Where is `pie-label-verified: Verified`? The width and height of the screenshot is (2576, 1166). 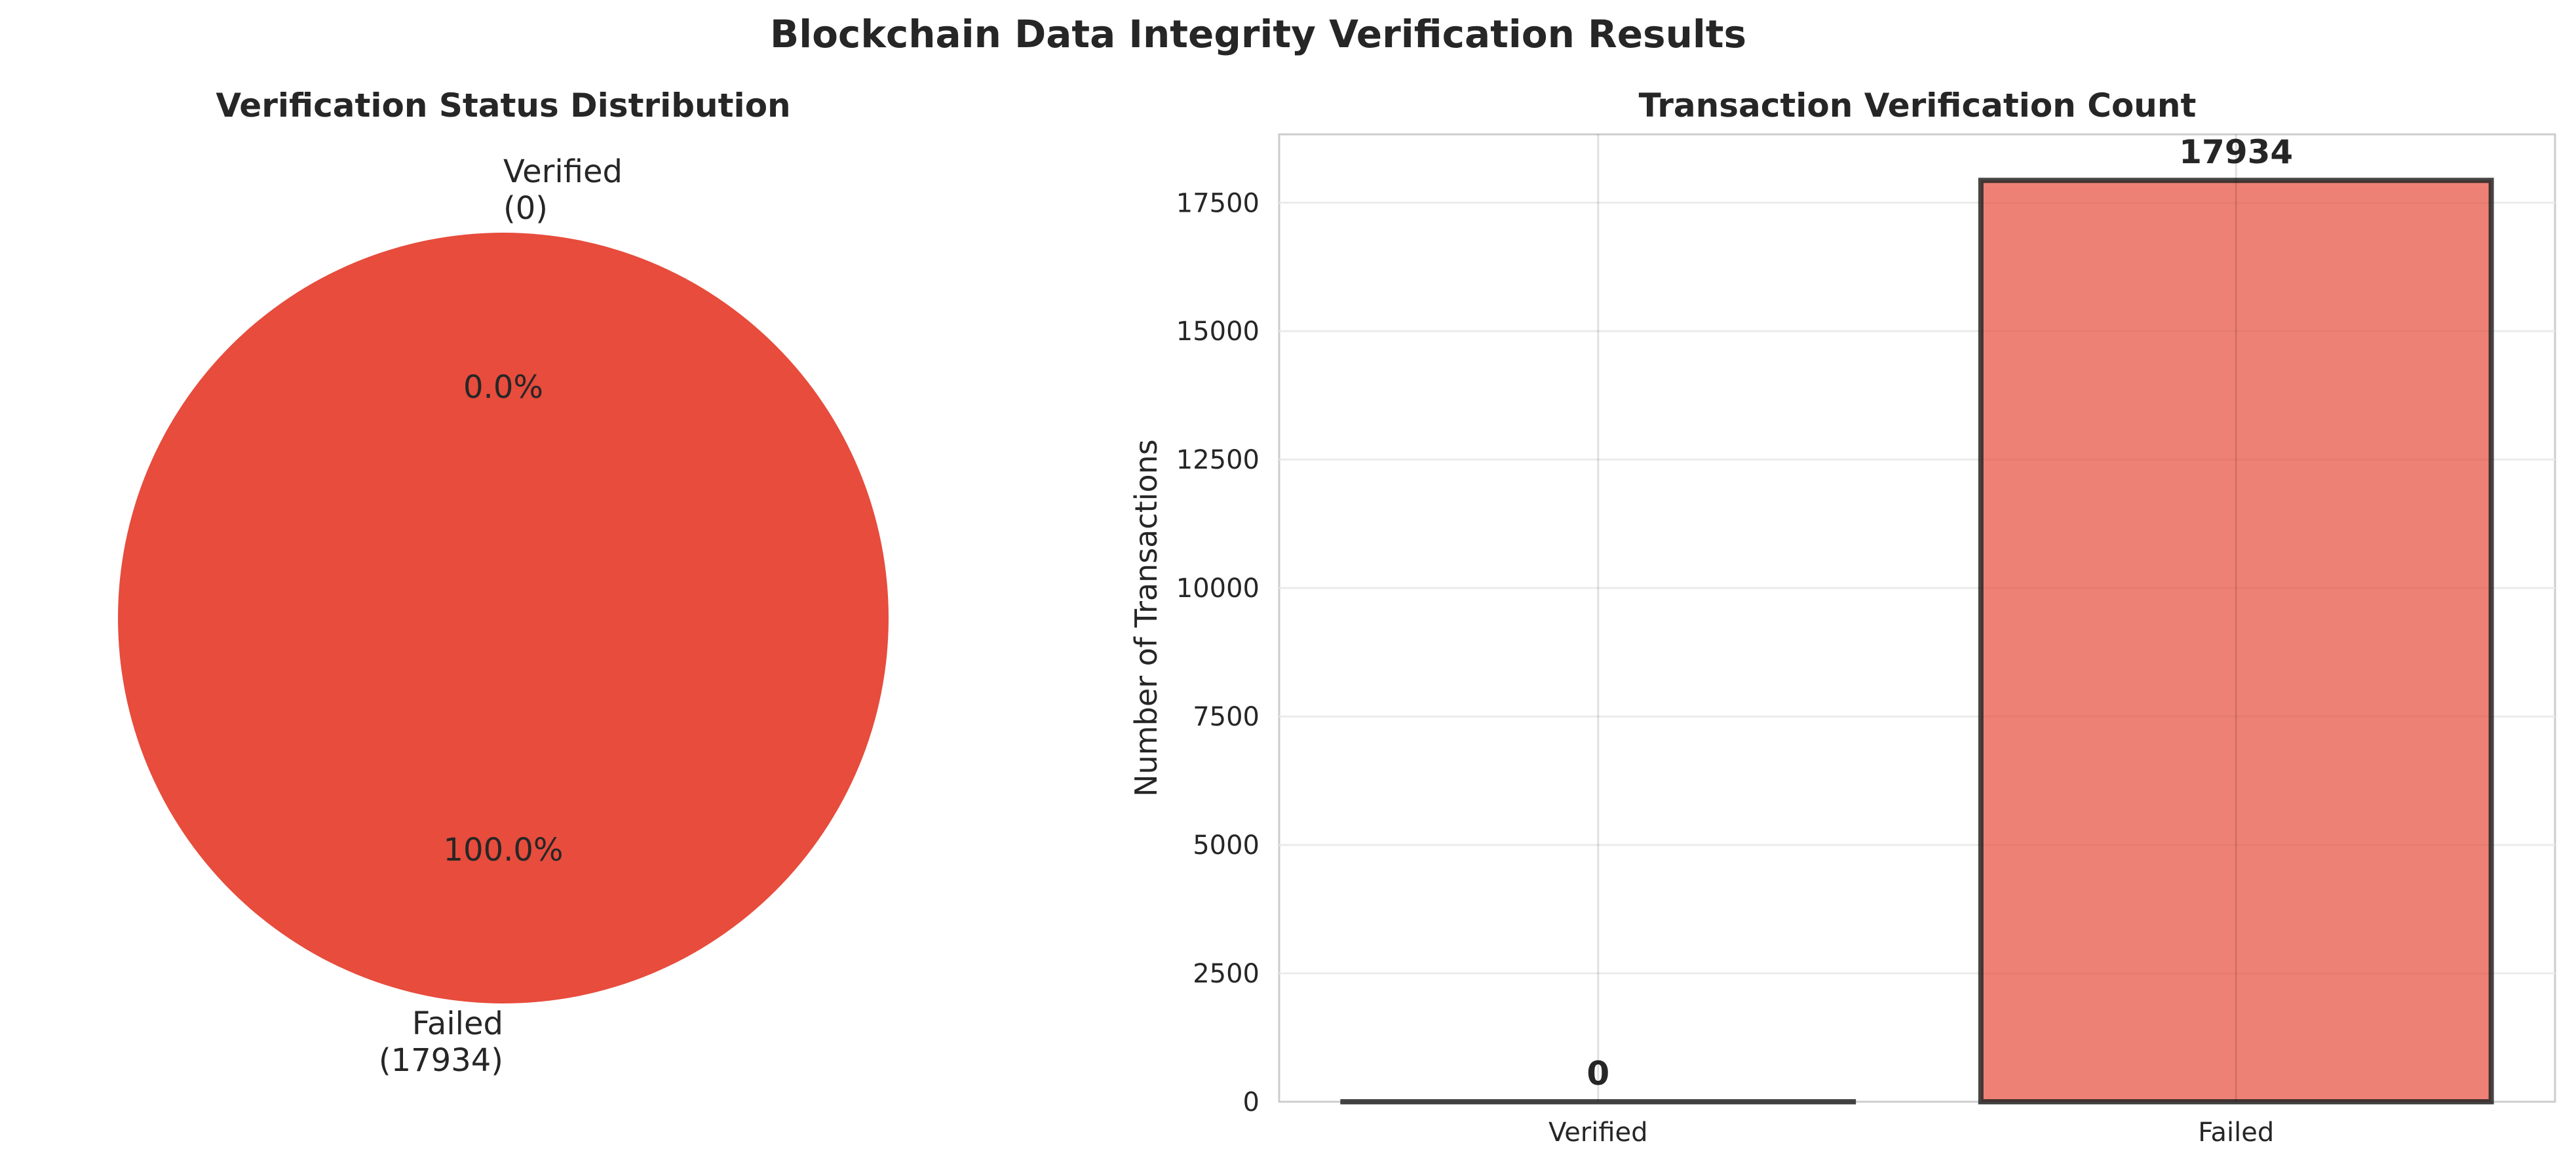 pie-label-verified: Verified is located at coordinates (563, 171).